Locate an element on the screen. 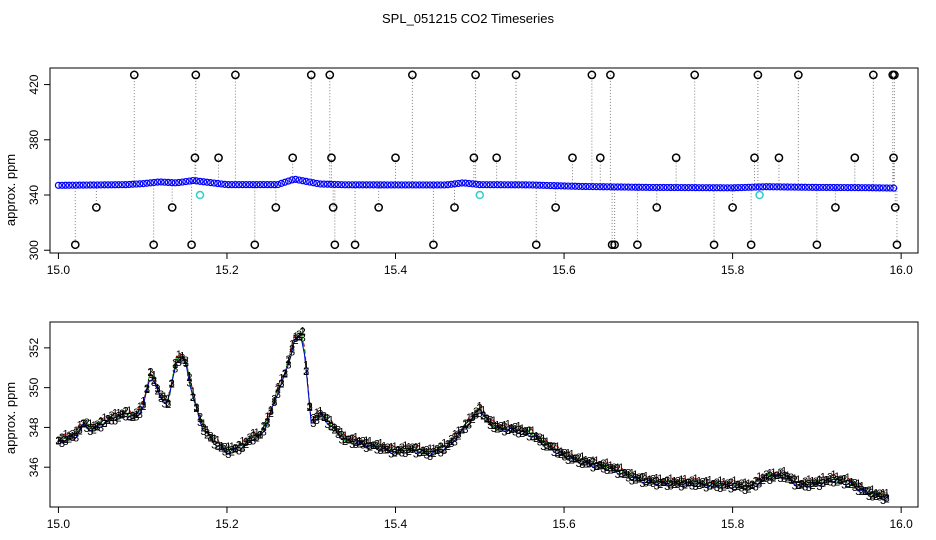 This screenshot has width=936, height=540. top-ylabel: approx. ppm is located at coordinates (10, 190).